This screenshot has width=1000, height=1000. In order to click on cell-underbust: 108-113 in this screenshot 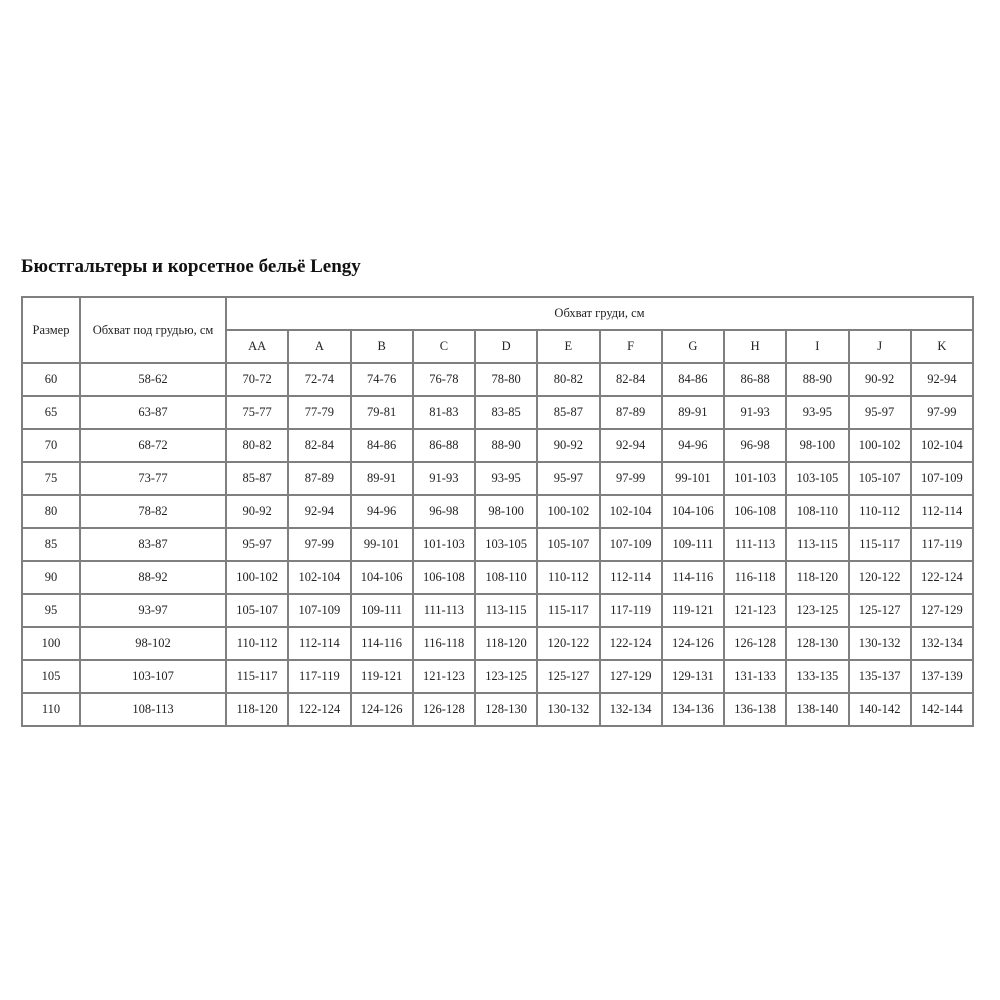, I will do `click(153, 709)`.